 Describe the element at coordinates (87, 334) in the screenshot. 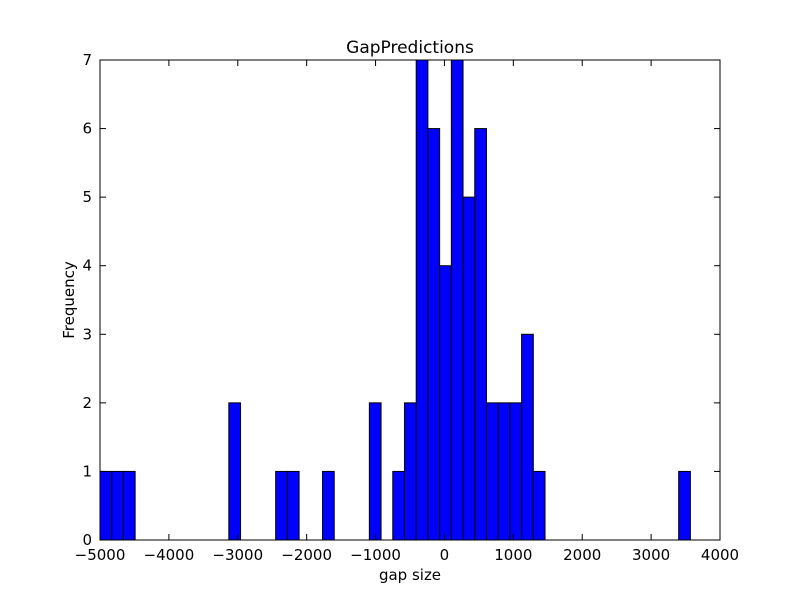

I see `y-tick-label-3: 3` at that location.